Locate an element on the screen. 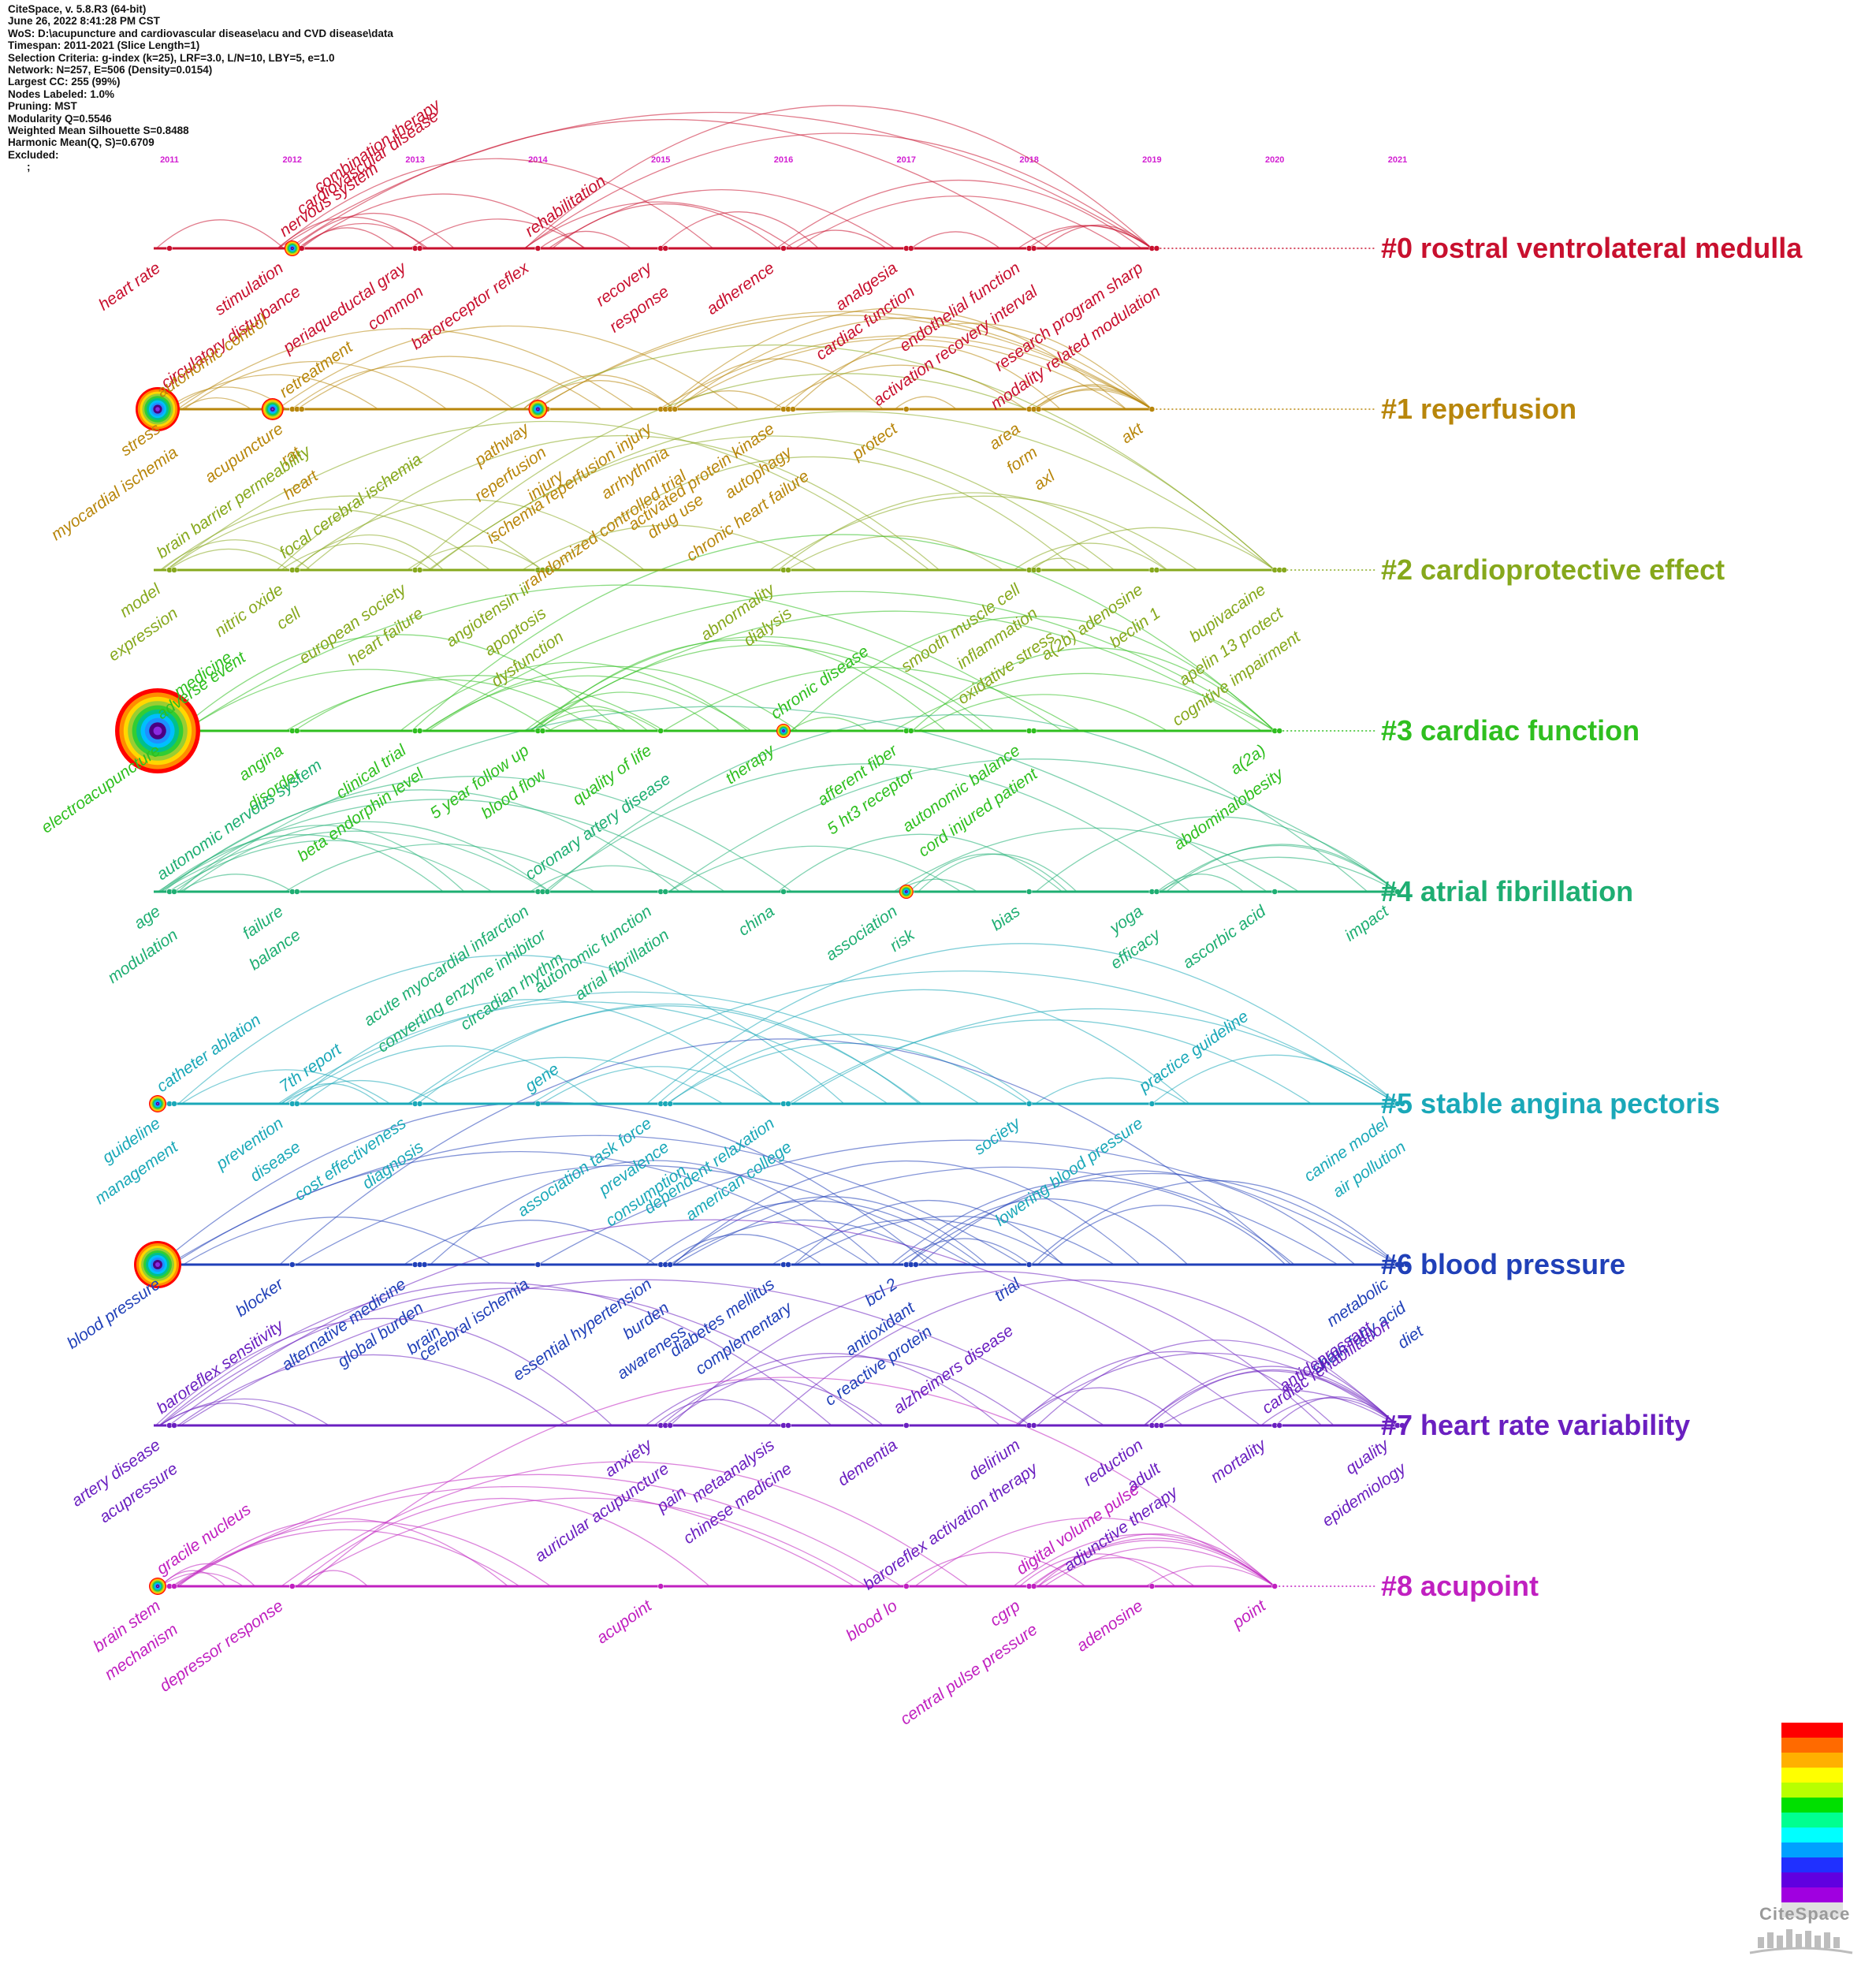  keyword-abdominalobesity: abdominalobesity is located at coordinates (1229, 808).